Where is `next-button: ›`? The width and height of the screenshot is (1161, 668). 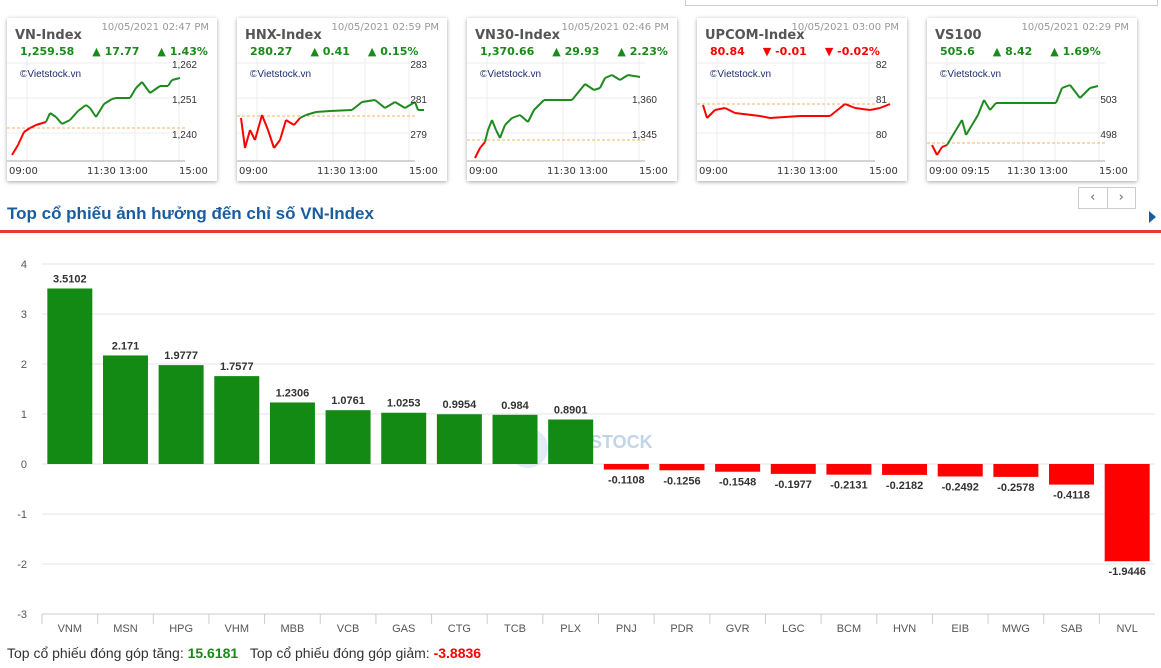
next-button: › is located at coordinates (1121, 198).